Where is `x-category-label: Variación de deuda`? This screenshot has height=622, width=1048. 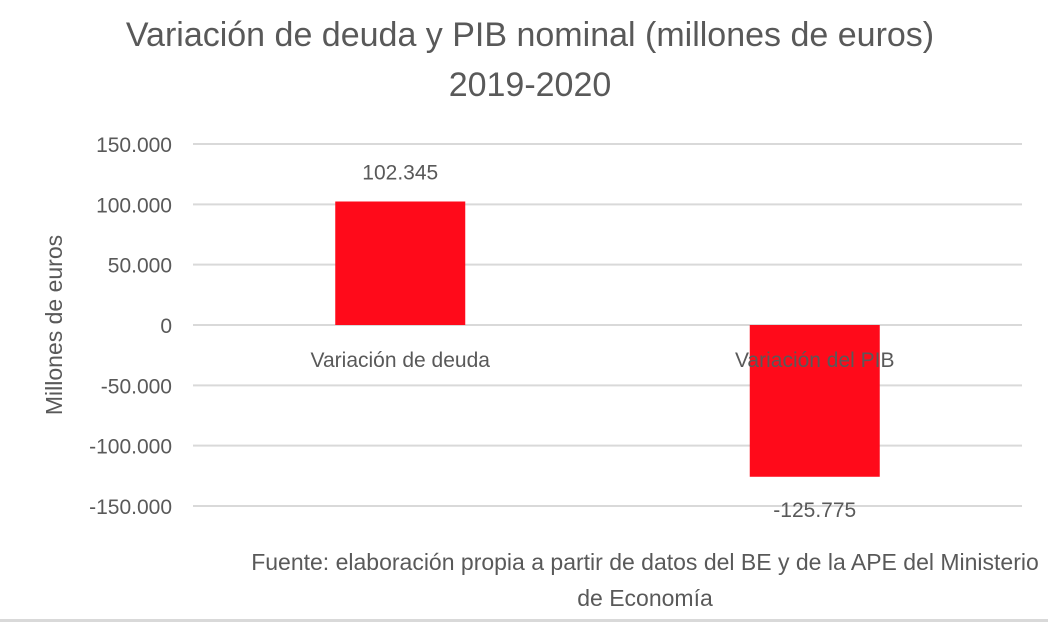
x-category-label: Variación de deuda is located at coordinates (401, 360).